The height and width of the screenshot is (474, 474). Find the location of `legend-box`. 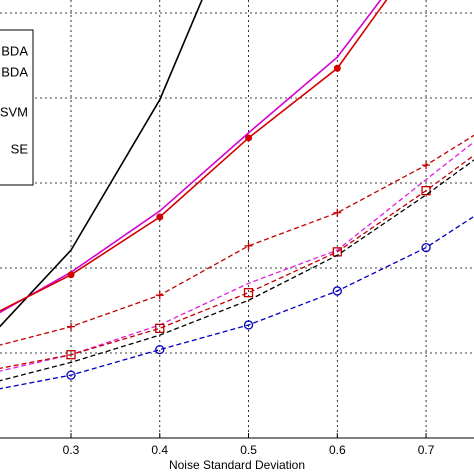

legend-box is located at coordinates (17, 107).